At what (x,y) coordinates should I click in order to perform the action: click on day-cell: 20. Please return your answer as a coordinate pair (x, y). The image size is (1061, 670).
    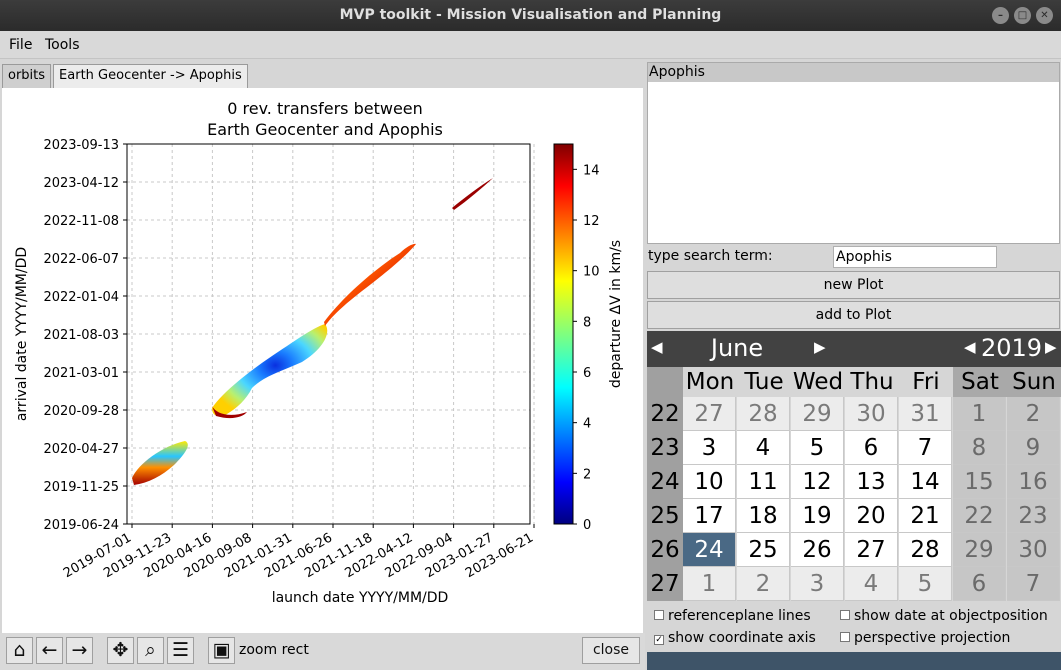
    Looking at the image, I should click on (871, 516).